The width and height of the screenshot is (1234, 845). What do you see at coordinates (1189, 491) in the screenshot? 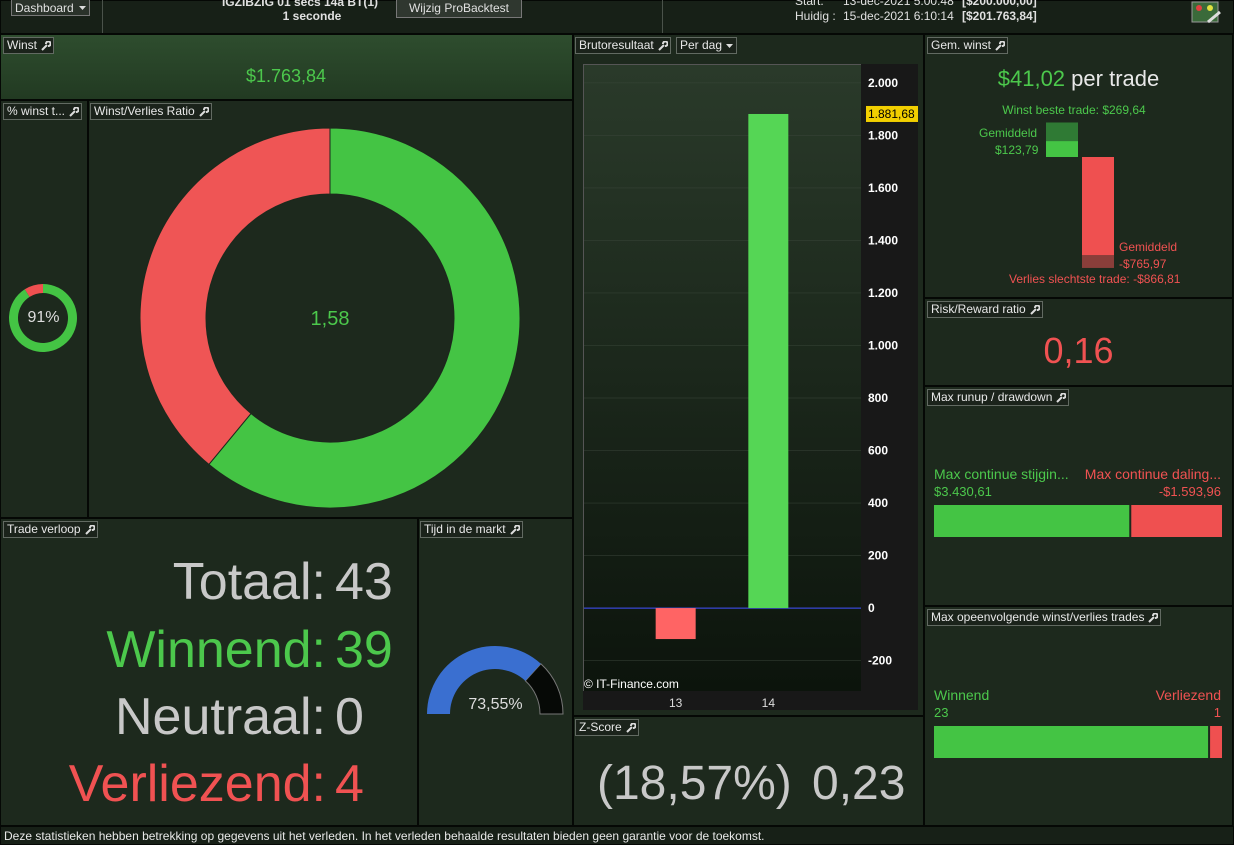
I see `down-value: -$1.593,96` at bounding box center [1189, 491].